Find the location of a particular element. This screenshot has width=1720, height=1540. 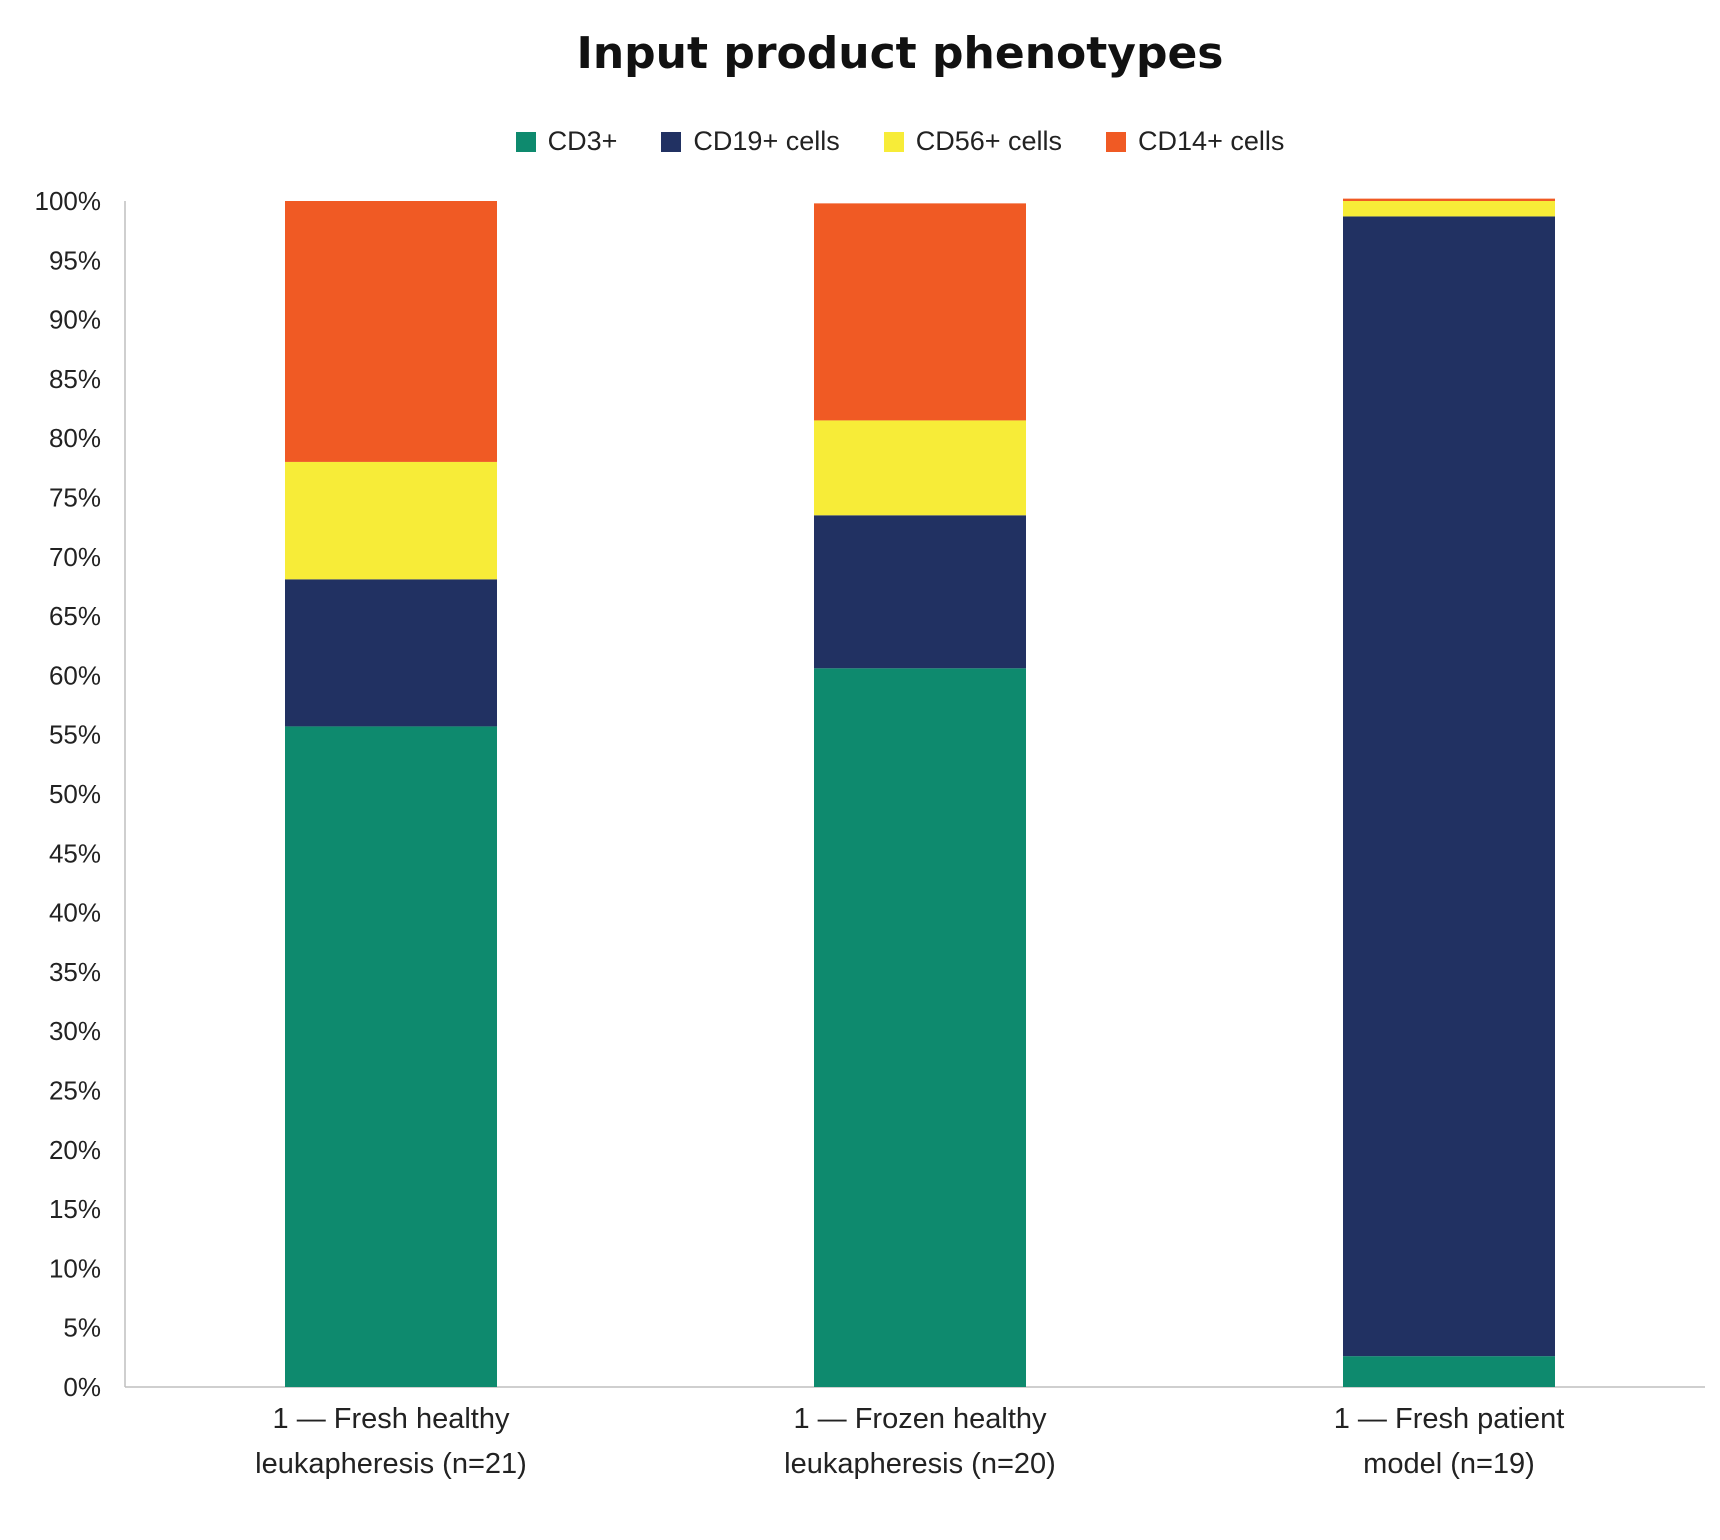

y-tick-label: 95% is located at coordinates (75, 260).